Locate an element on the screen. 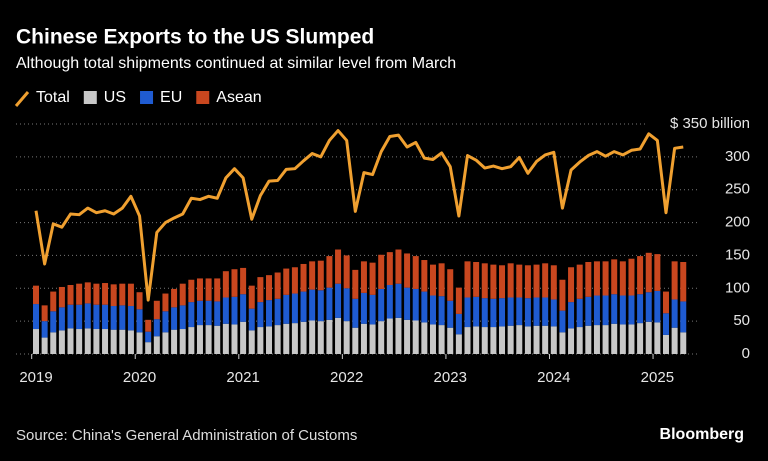 The width and height of the screenshot is (768, 461). y-tick-label: 100 is located at coordinates (737, 287).